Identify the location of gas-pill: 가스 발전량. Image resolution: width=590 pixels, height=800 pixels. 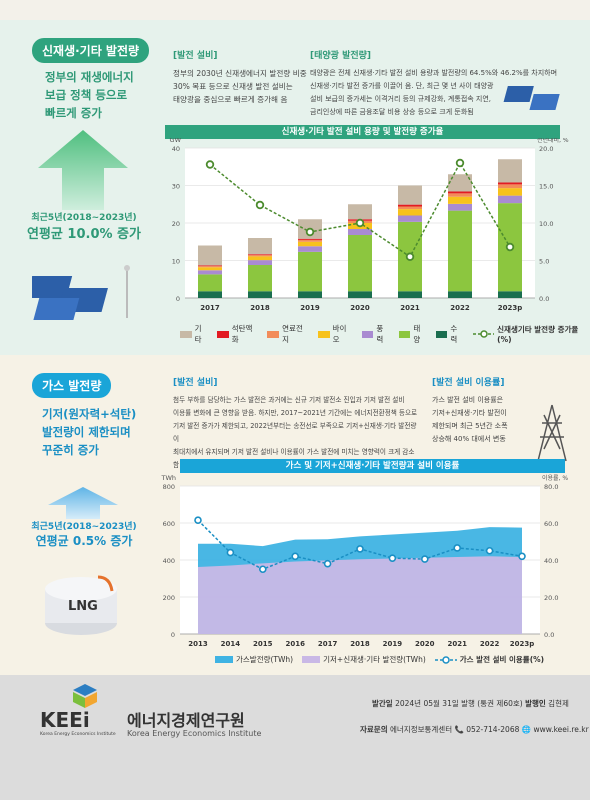
(72, 385).